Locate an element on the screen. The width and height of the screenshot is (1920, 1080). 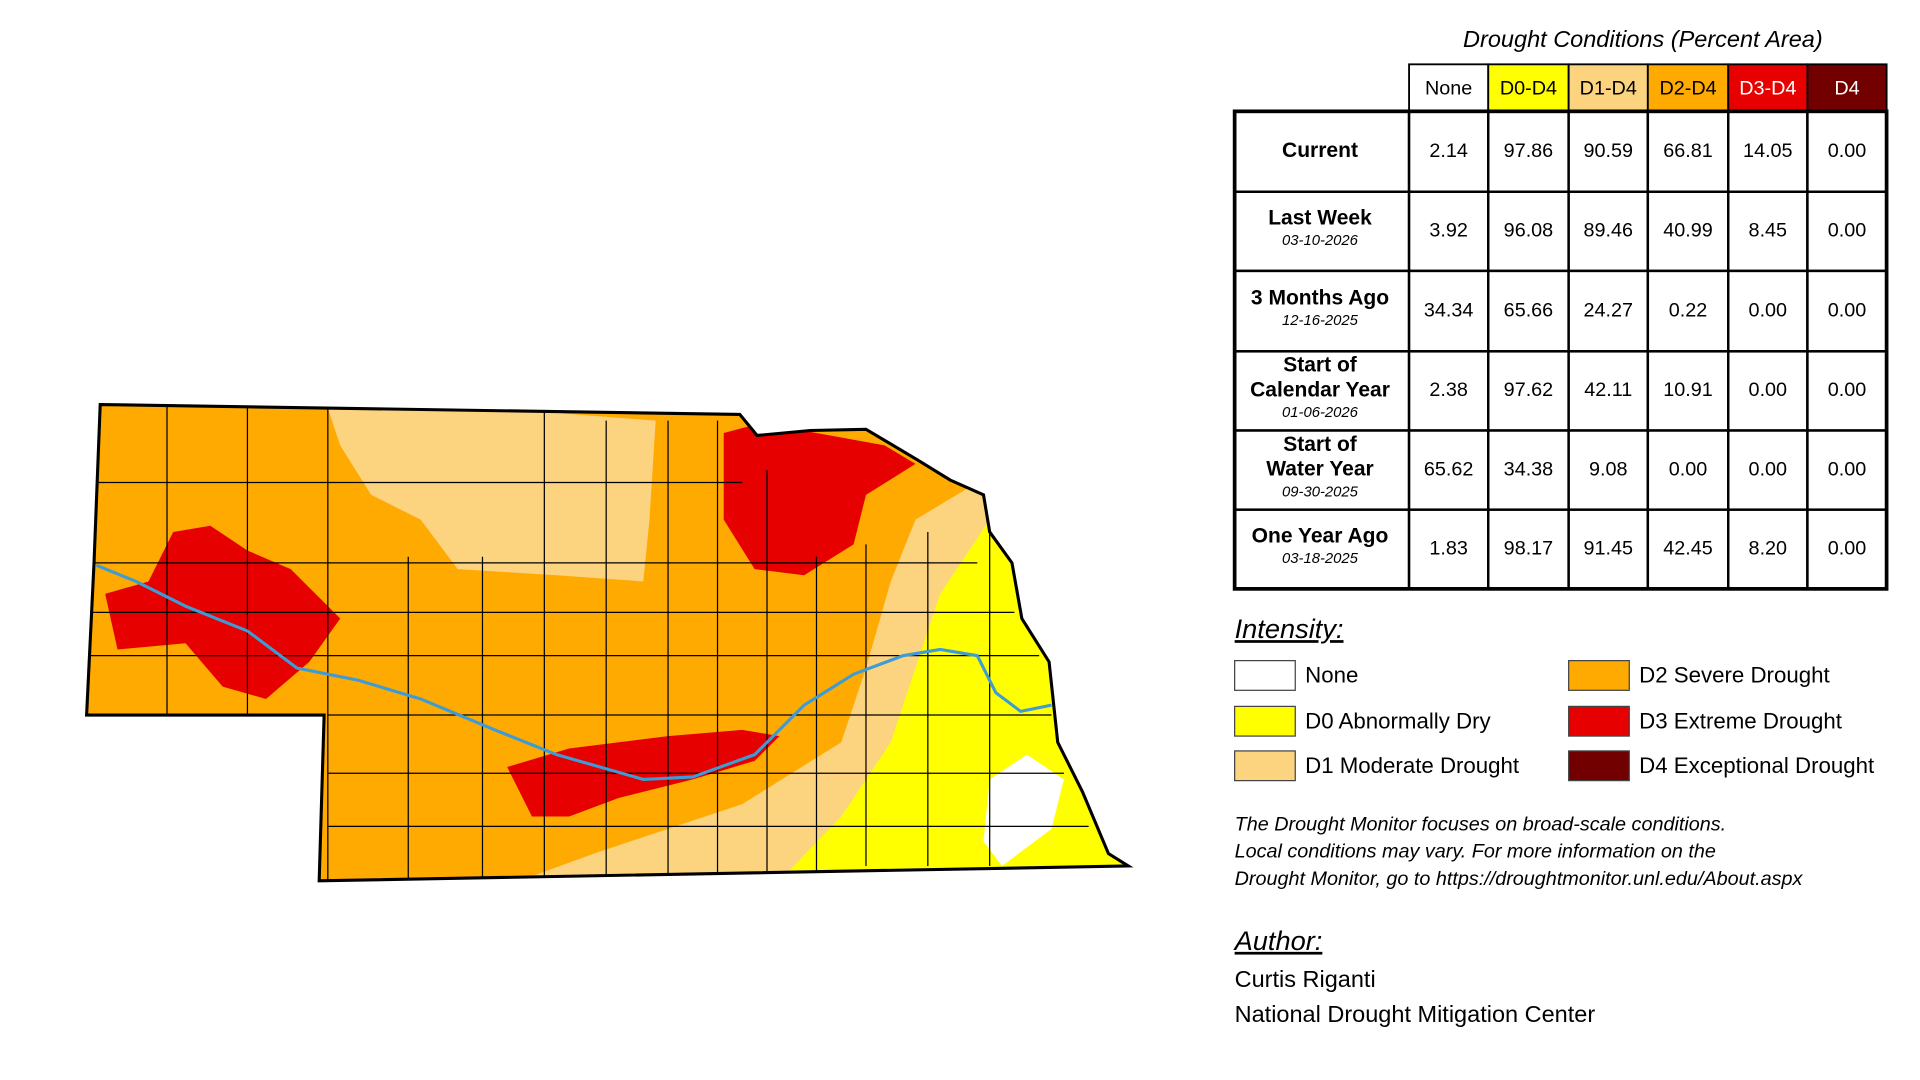
table-value: 8.20 is located at coordinates (1768, 549).